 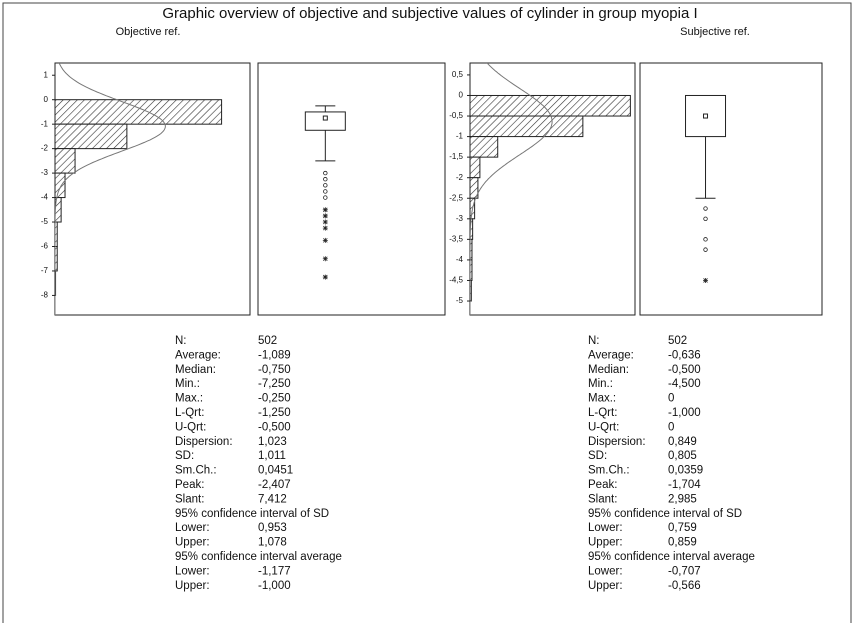 I want to click on y-tick-label: 0,5, so click(x=458, y=74).